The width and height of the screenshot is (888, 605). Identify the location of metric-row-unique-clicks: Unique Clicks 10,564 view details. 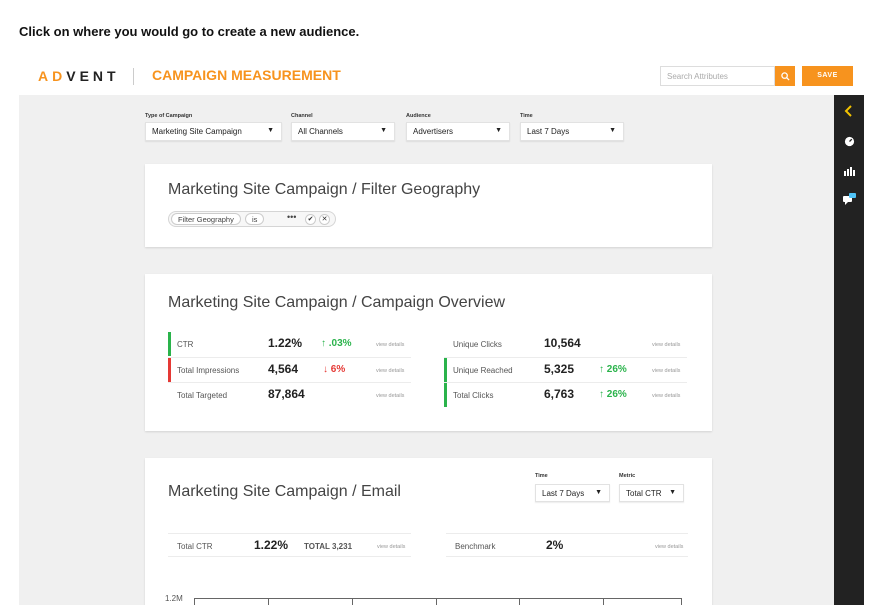
(565, 344).